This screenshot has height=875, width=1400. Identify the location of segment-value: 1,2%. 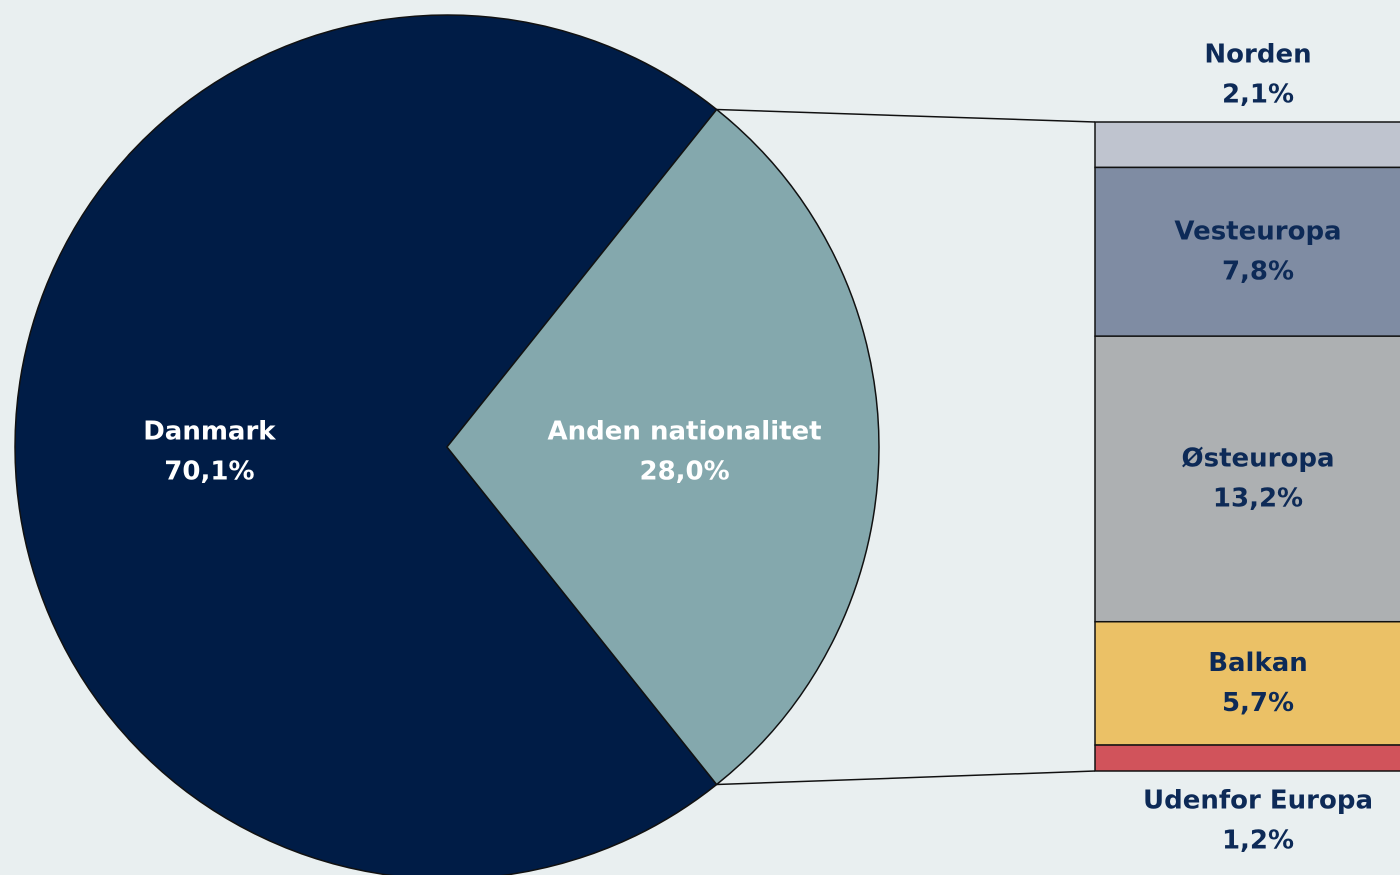
(1258, 841).